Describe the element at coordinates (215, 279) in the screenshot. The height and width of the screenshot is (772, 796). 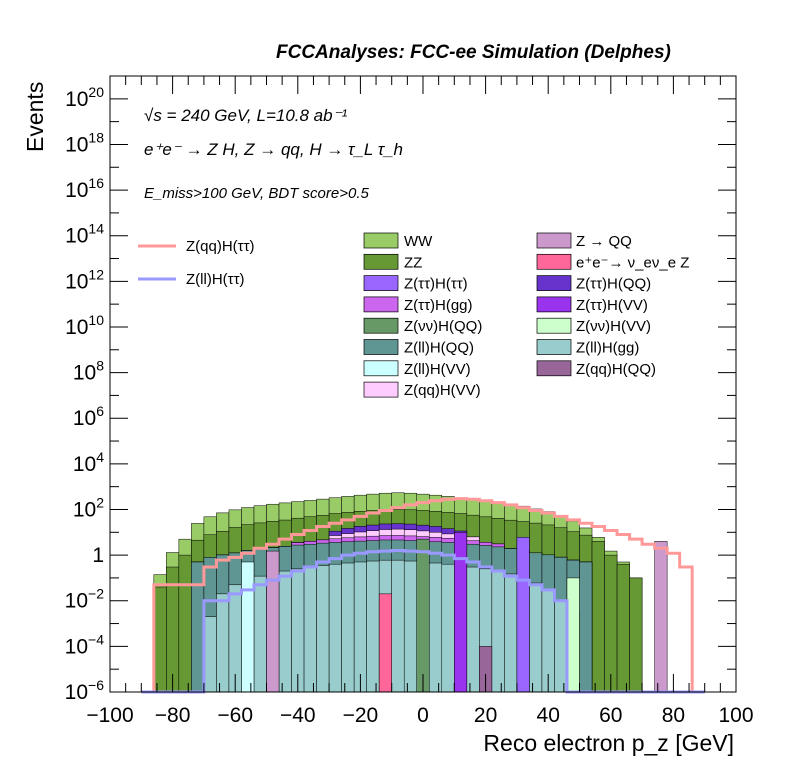
I see `legend-line-label: Z(ll)H(ττ)` at that location.